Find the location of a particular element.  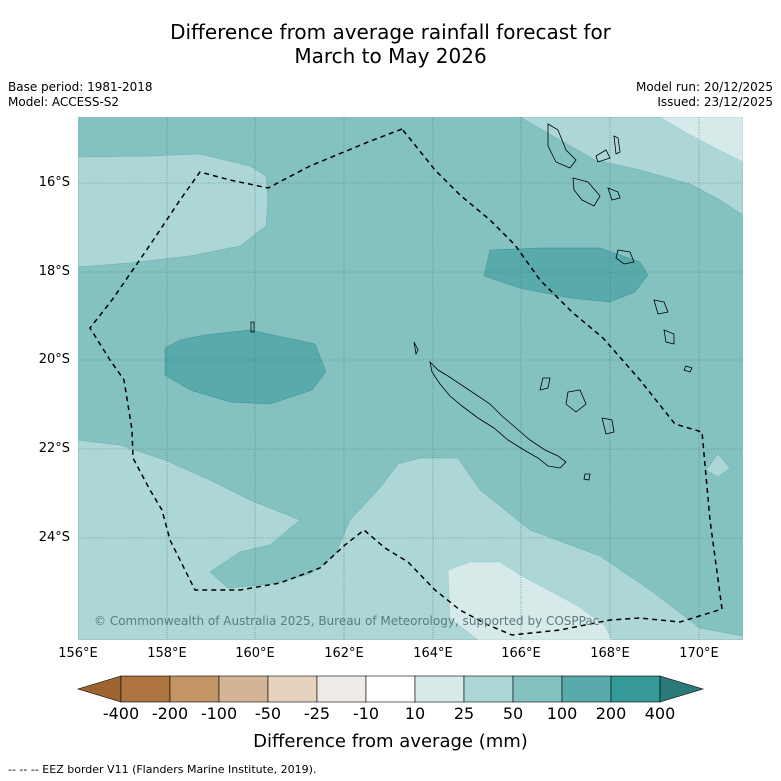

lat-label-24s: 24°S is located at coordinates (54, 537).